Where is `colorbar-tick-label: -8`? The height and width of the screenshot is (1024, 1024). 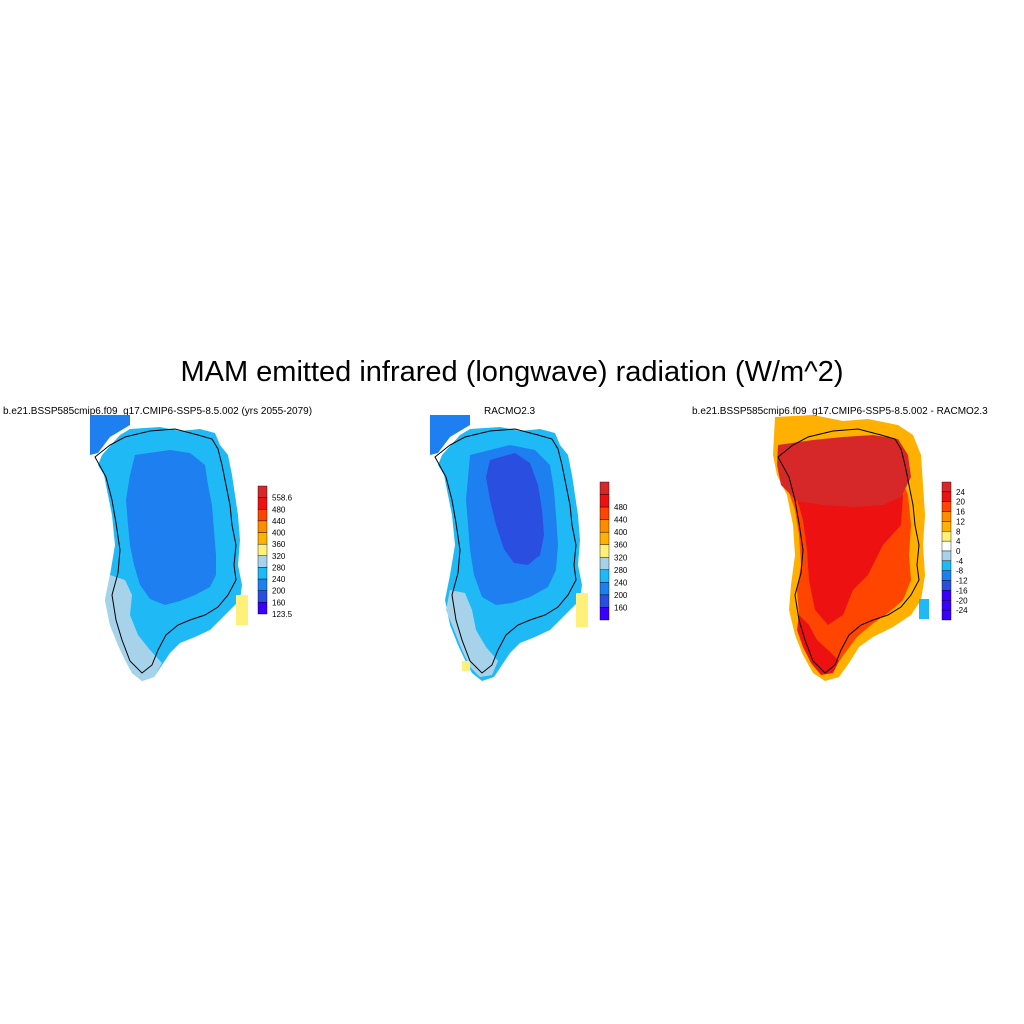
colorbar-tick-label: -8 is located at coordinates (960, 571).